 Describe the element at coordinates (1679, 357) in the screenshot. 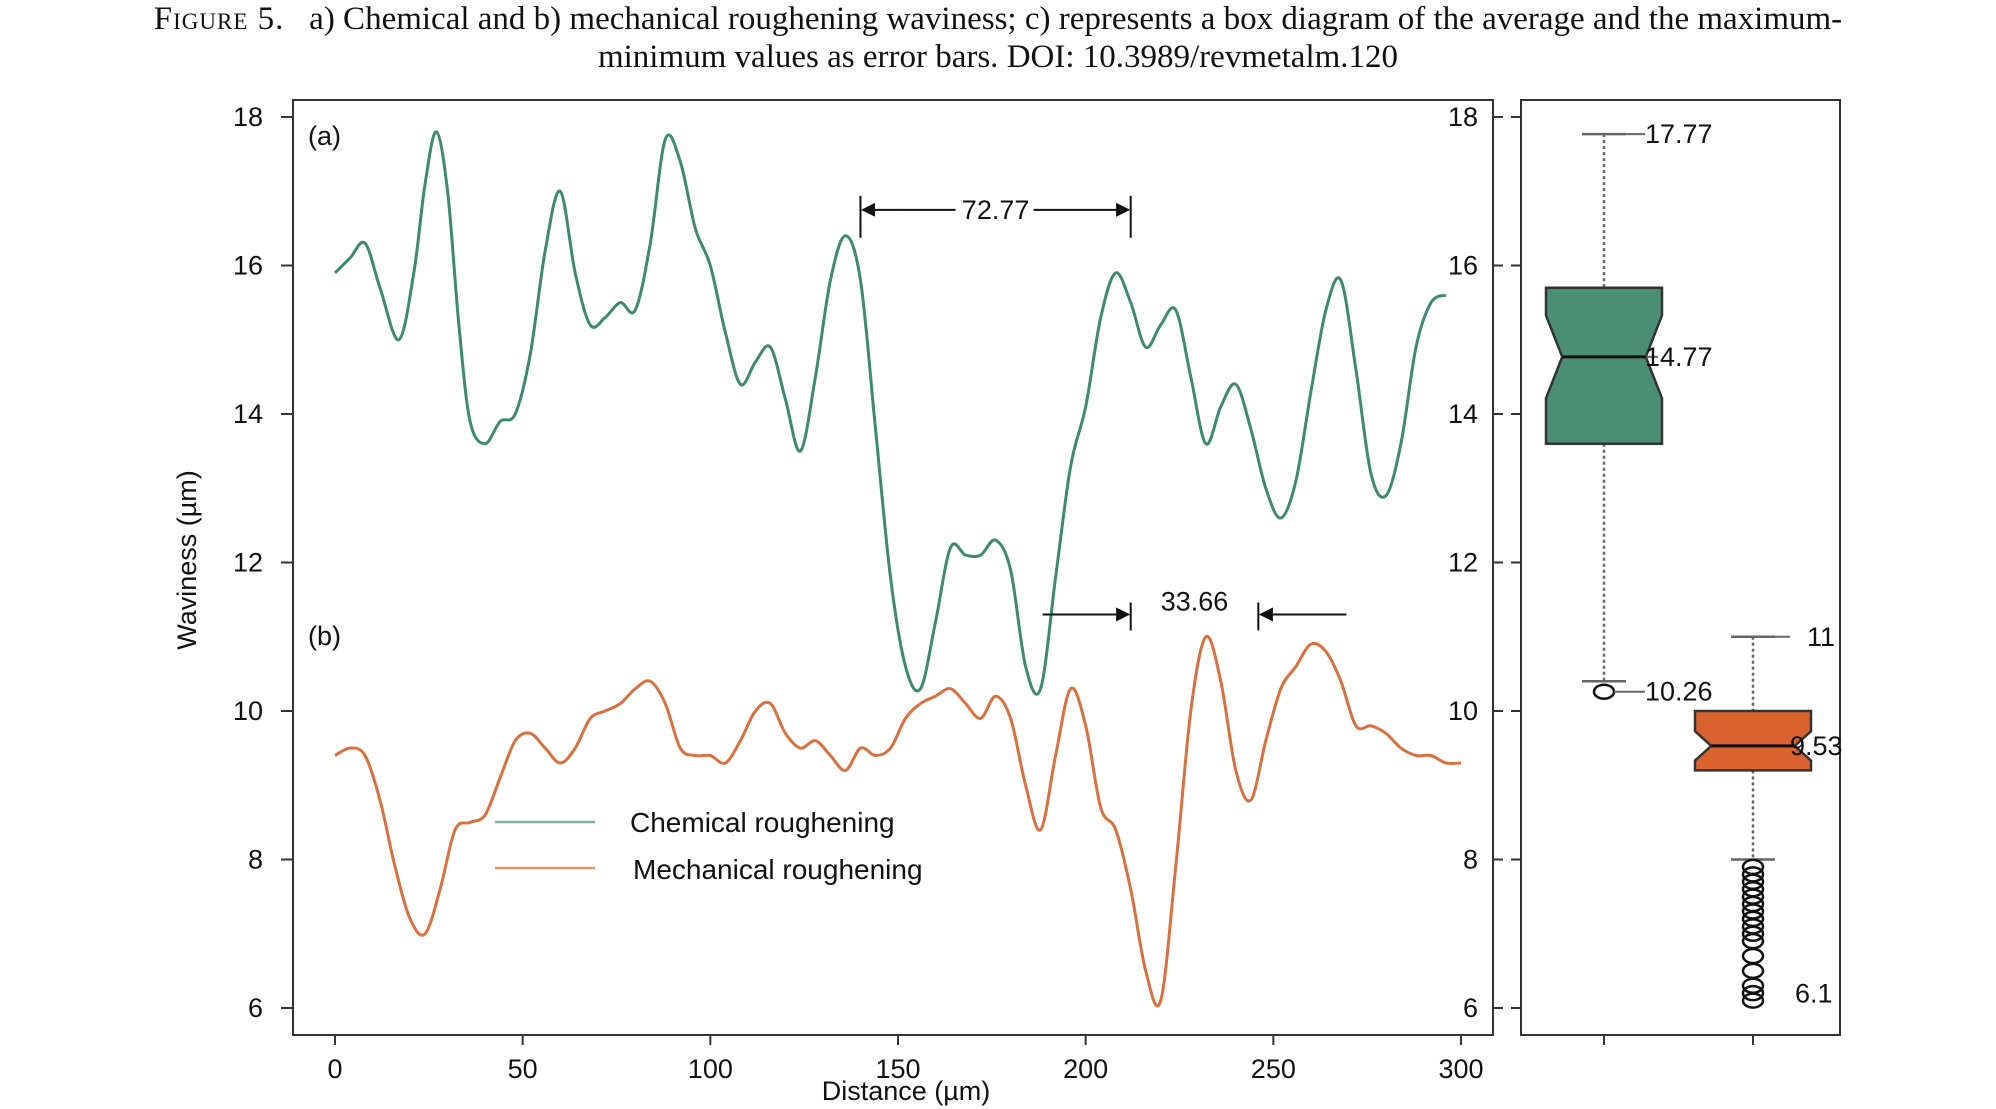

I see `box-label-median: 14.77` at that location.